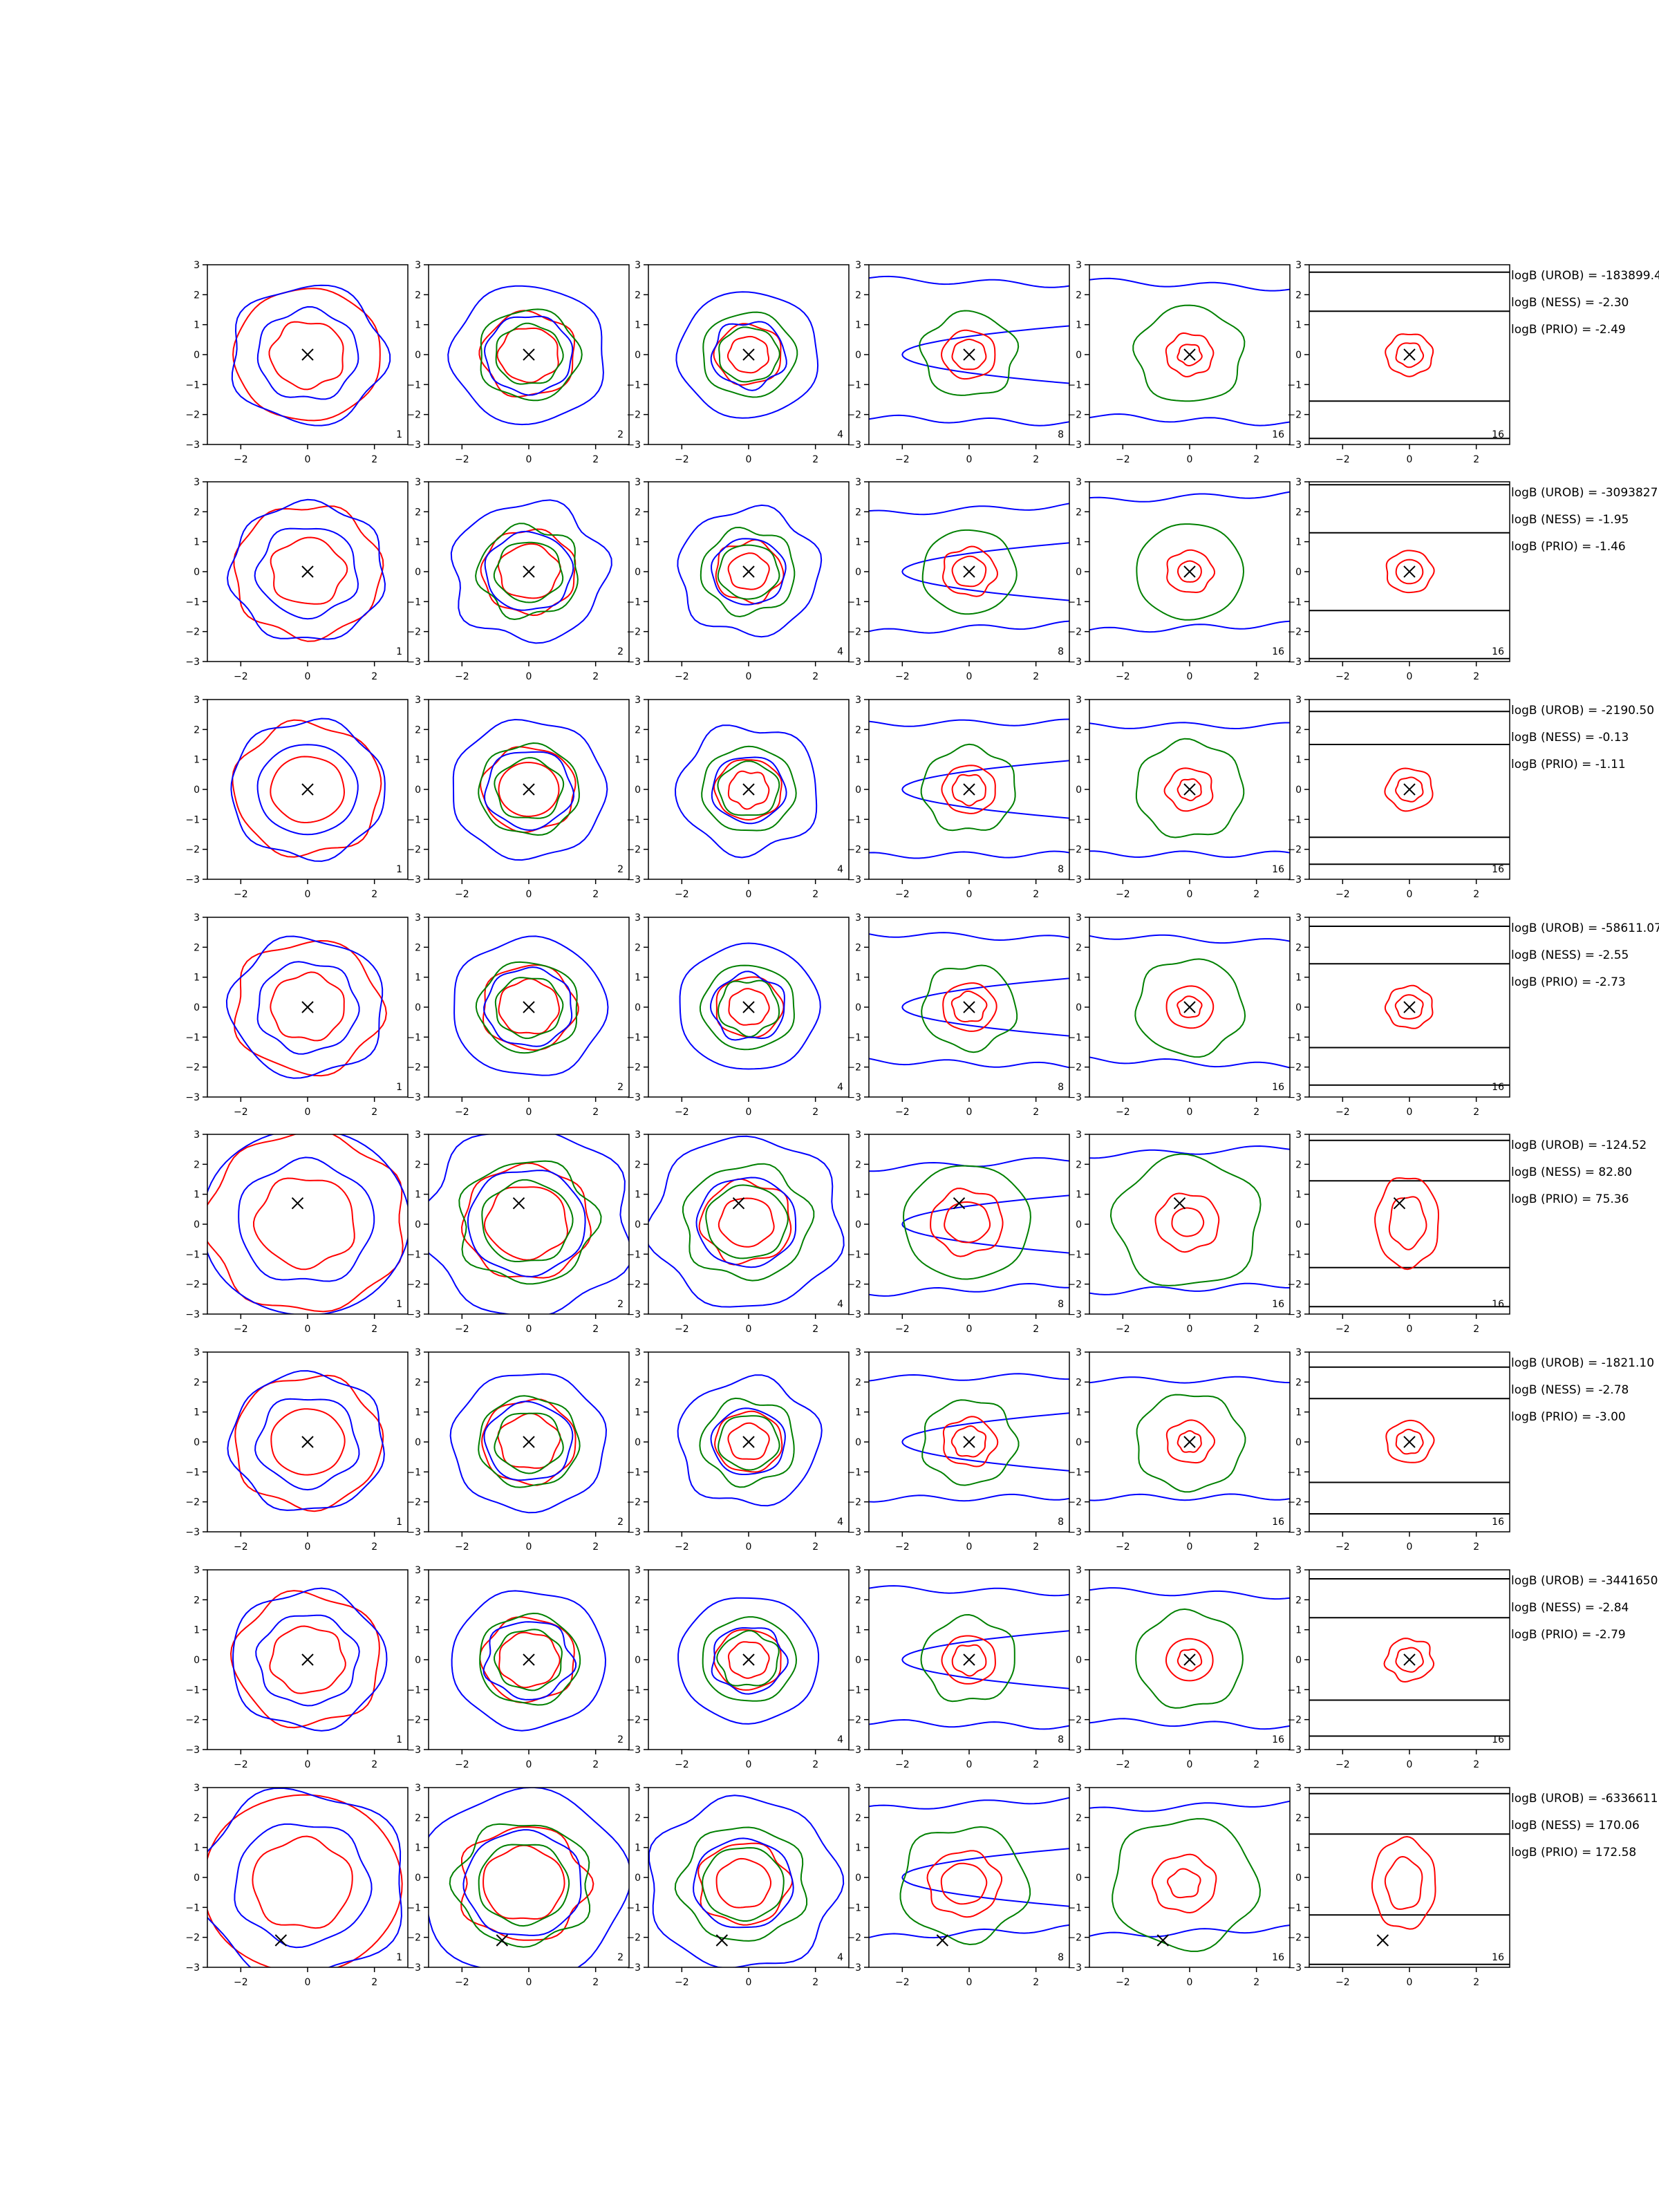  Describe the element at coordinates (1572, 1172) in the screenshot. I see `logb-annotation: logB (NESS) = 82.80` at that location.